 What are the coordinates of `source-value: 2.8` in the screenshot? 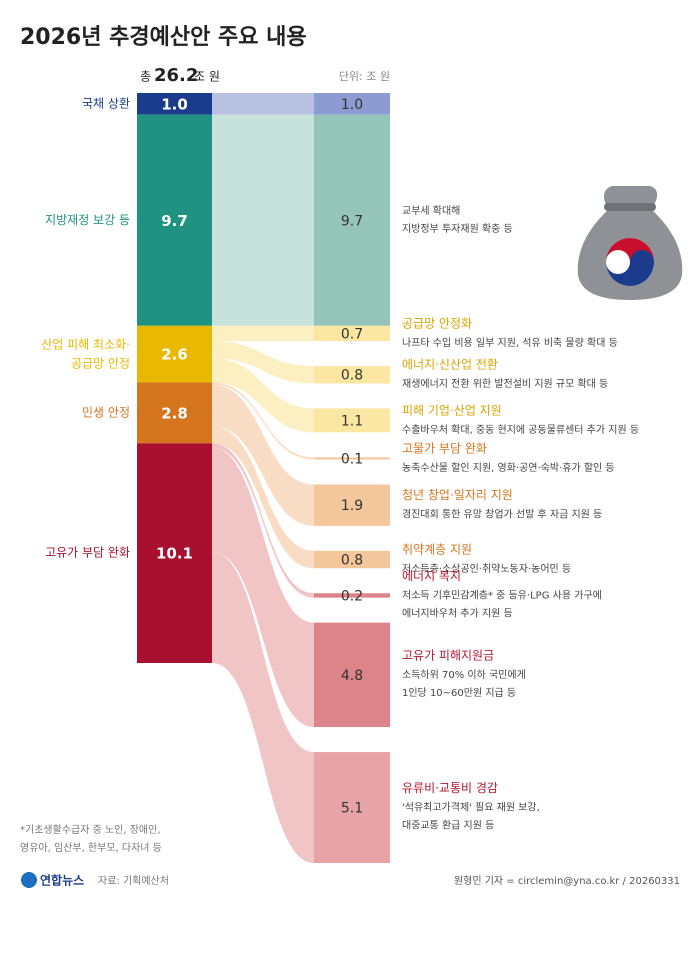 It's located at (174, 413).